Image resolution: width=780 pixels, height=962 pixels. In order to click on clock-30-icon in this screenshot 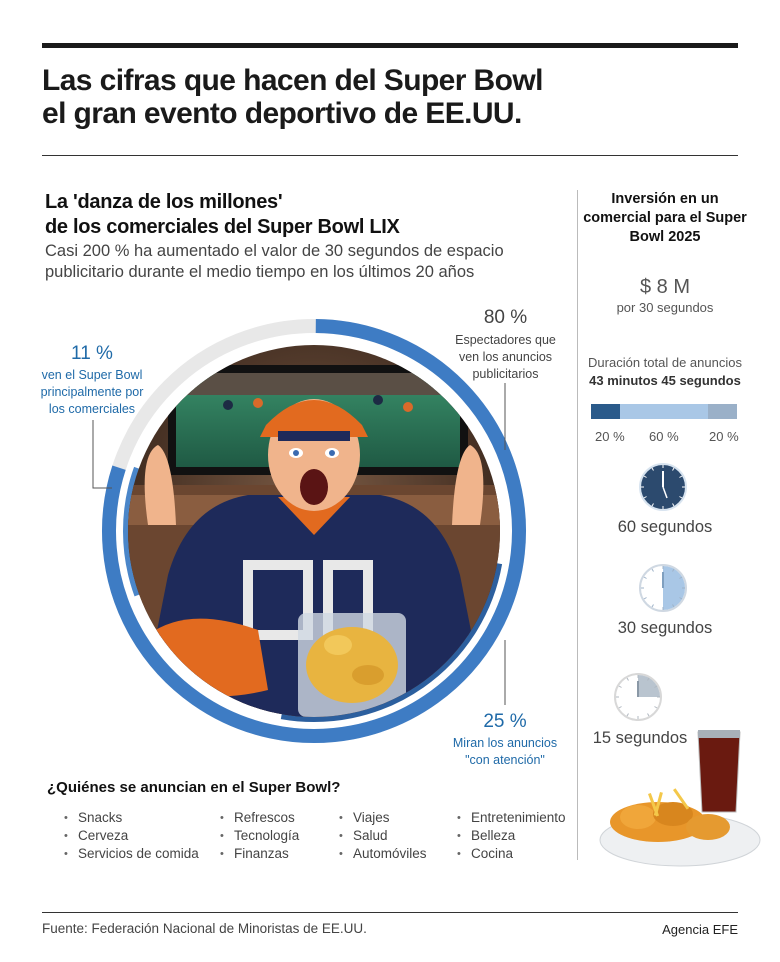, I will do `click(663, 588)`.